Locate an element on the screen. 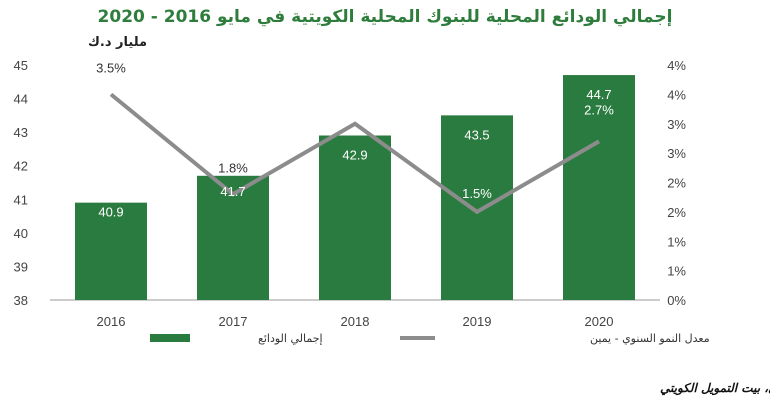 This screenshot has width=770, height=410. left-axis: 38 39 40 41 42 43 44 45 is located at coordinates (21, 183).